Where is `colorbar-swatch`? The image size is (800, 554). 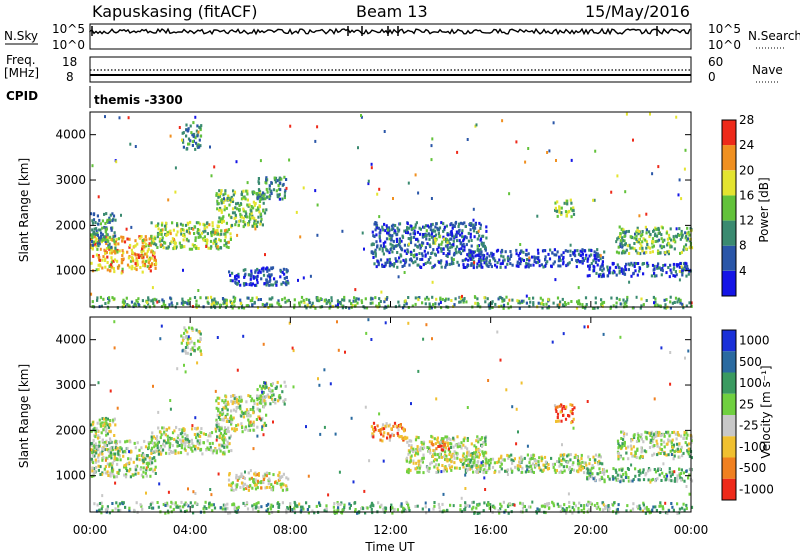
colorbar-swatch is located at coordinates (729, 208).